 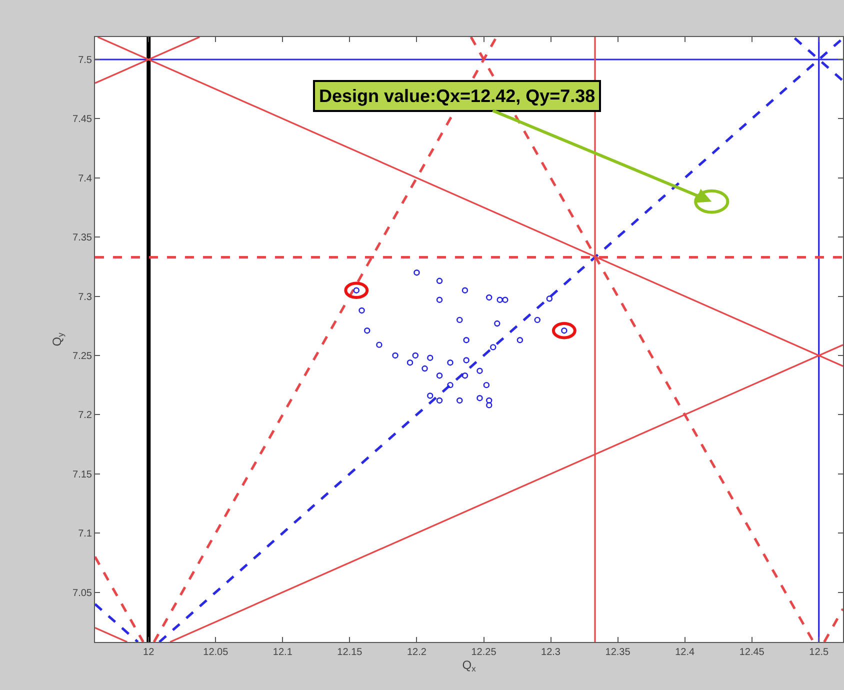 What do you see at coordinates (149, 652) in the screenshot?
I see `x-tick-label: 12` at bounding box center [149, 652].